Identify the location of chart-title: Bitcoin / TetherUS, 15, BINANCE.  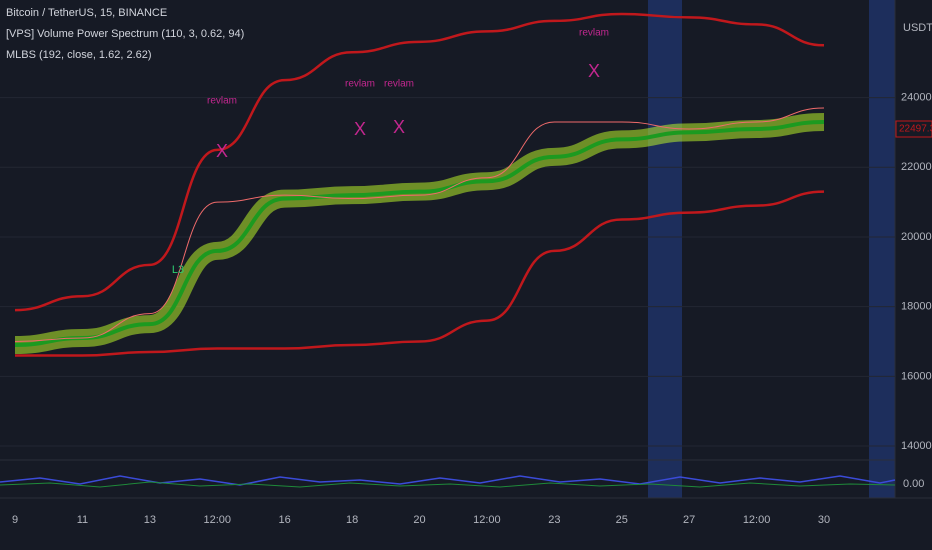
(86, 13).